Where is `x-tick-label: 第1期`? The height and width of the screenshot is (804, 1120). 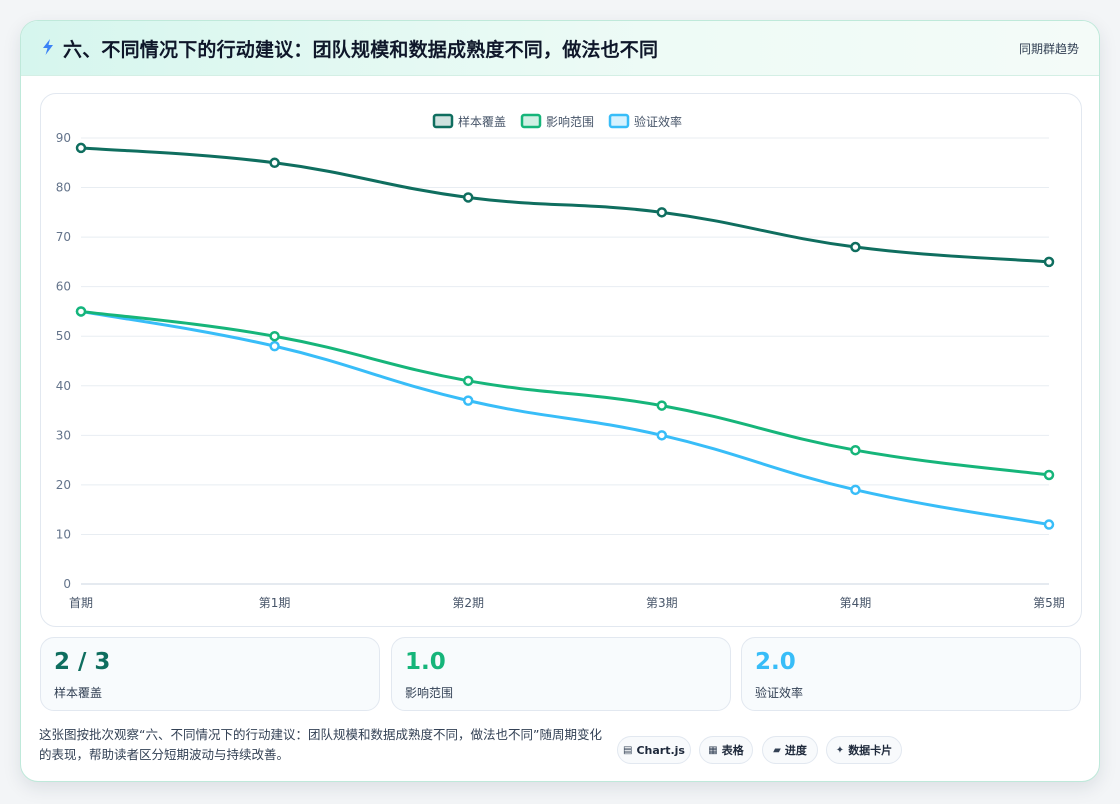
x-tick-label: 第1期 is located at coordinates (275, 603).